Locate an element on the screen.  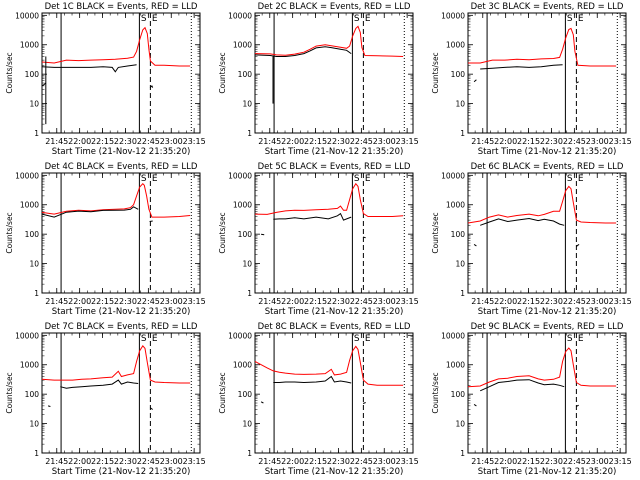
marker-e-label: E is located at coordinates (581, 19).